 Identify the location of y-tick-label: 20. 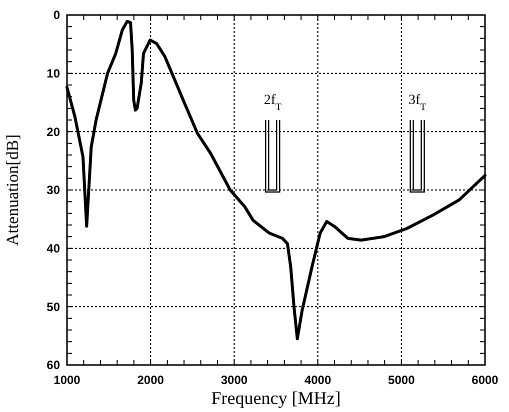
(53, 131).